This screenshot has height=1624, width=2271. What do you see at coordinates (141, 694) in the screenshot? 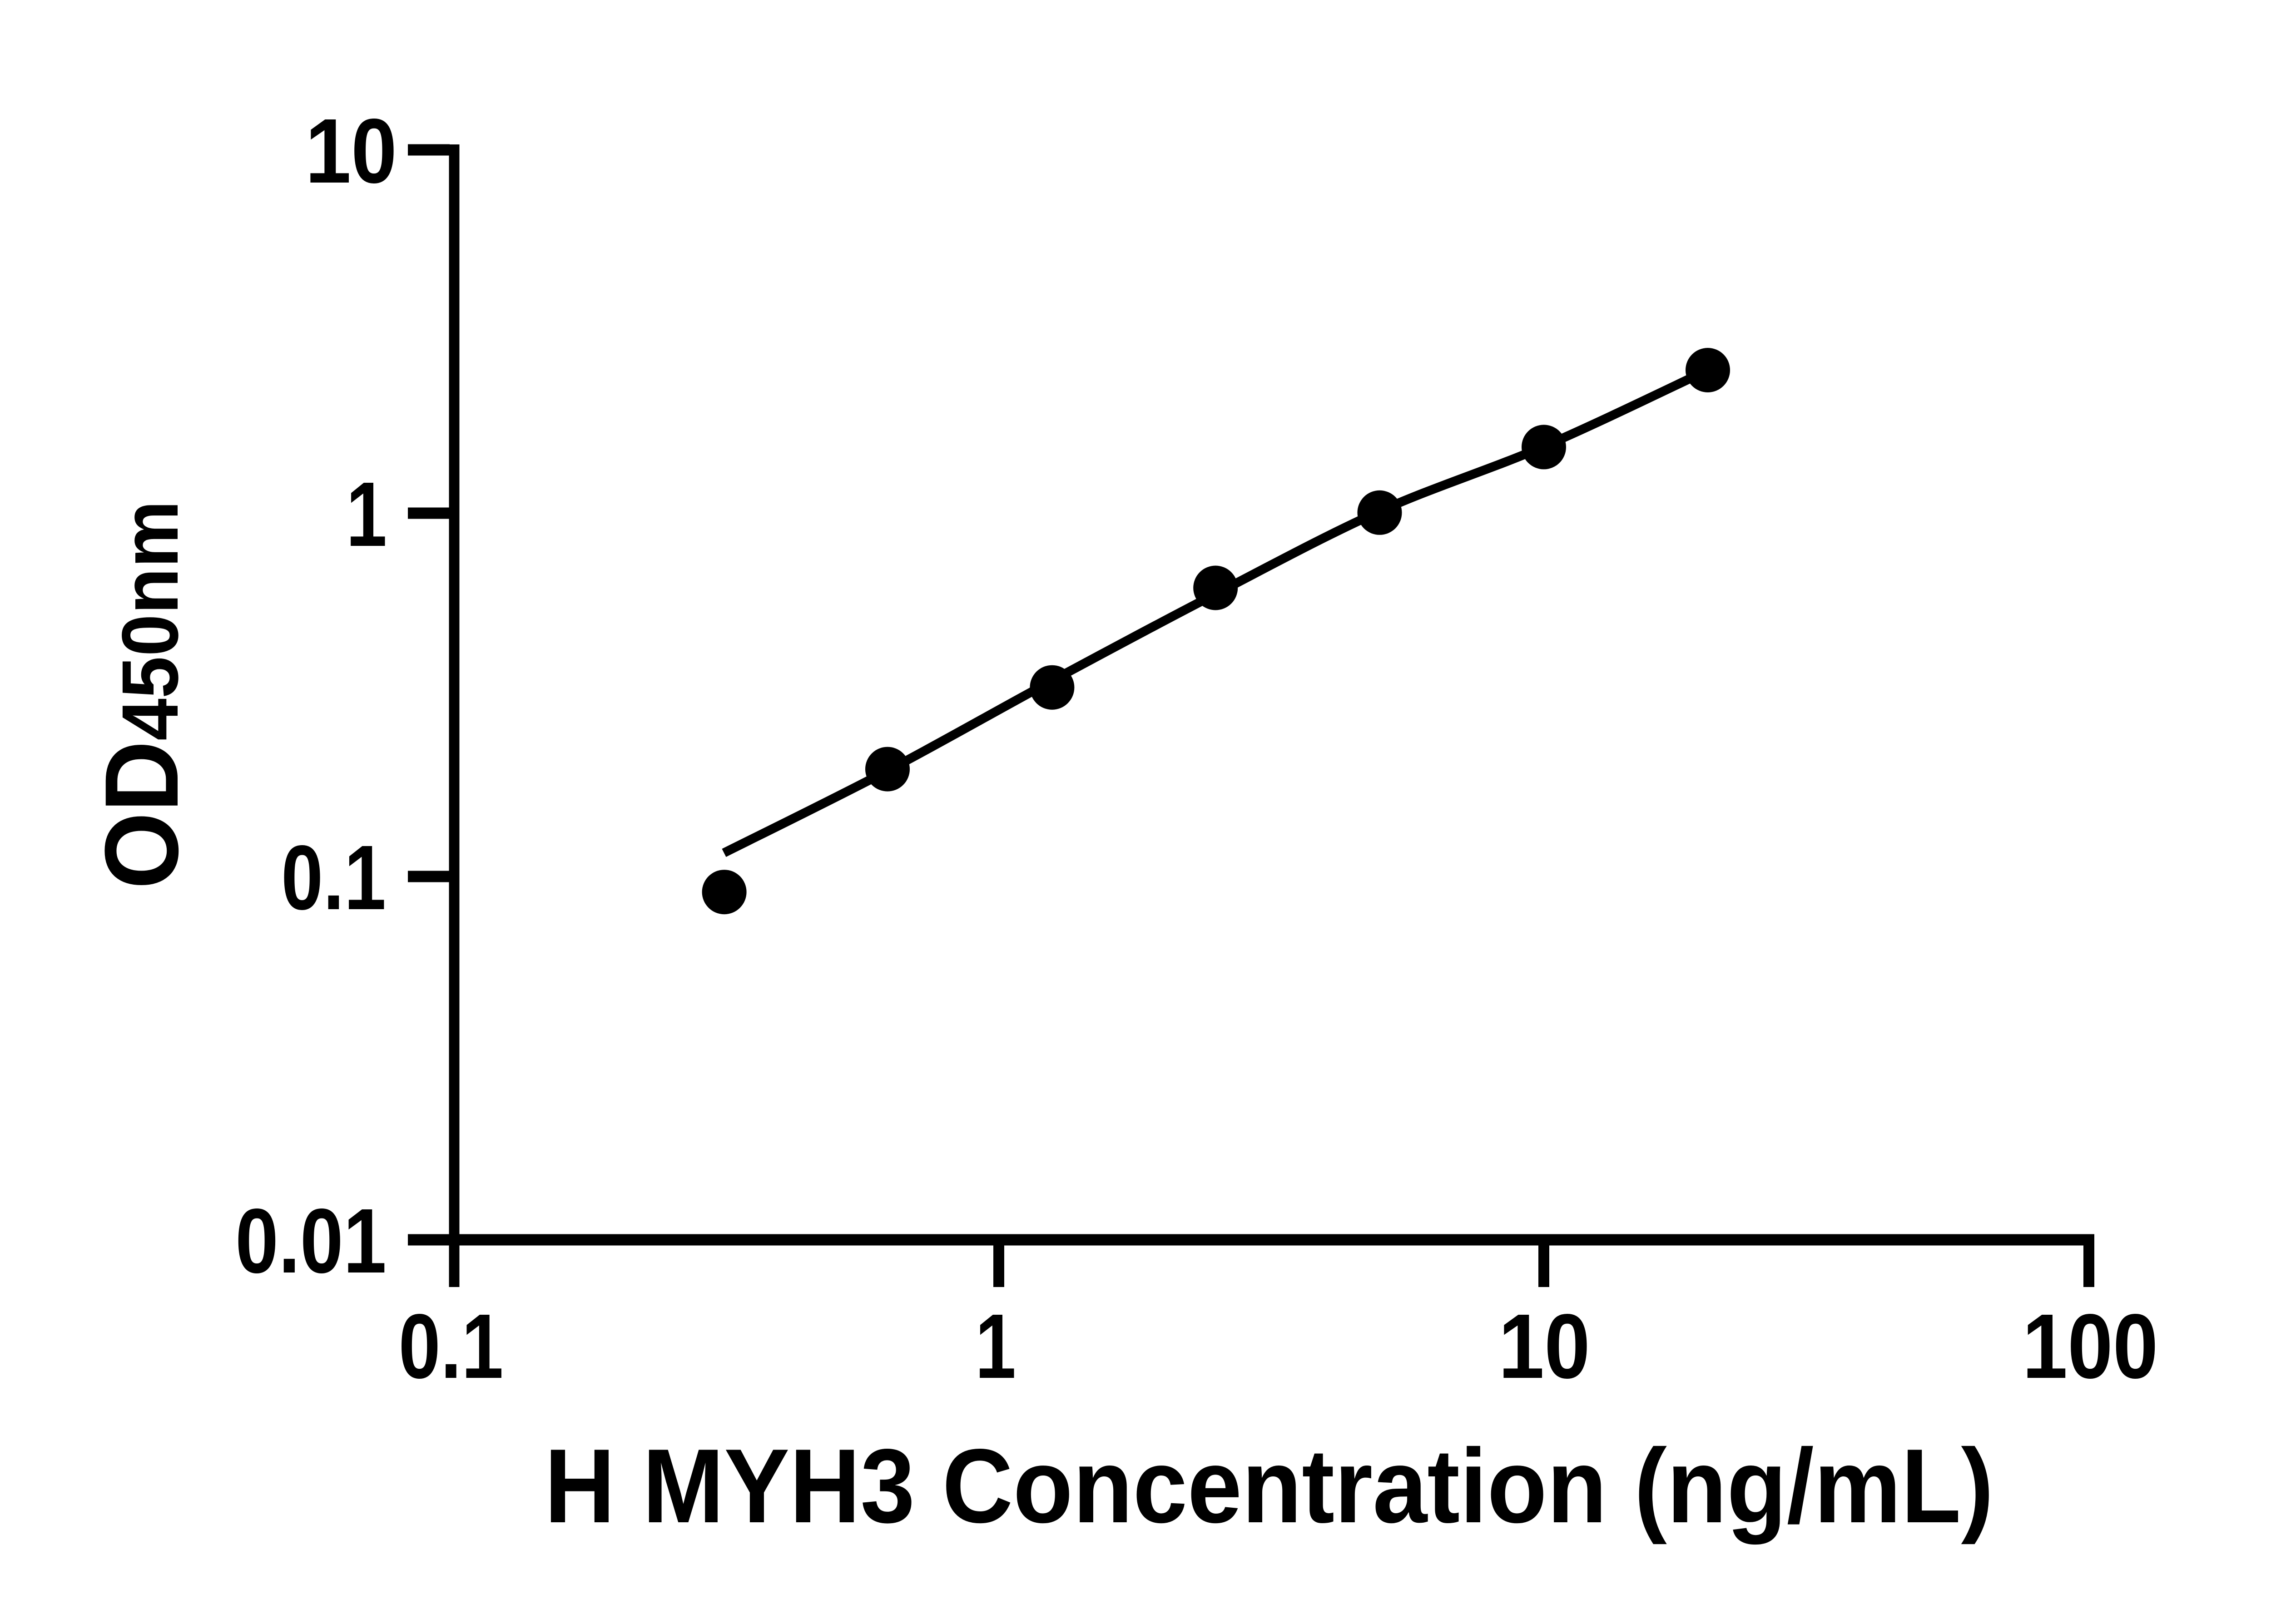
I see `svg-text: OD450nm` at bounding box center [141, 694].